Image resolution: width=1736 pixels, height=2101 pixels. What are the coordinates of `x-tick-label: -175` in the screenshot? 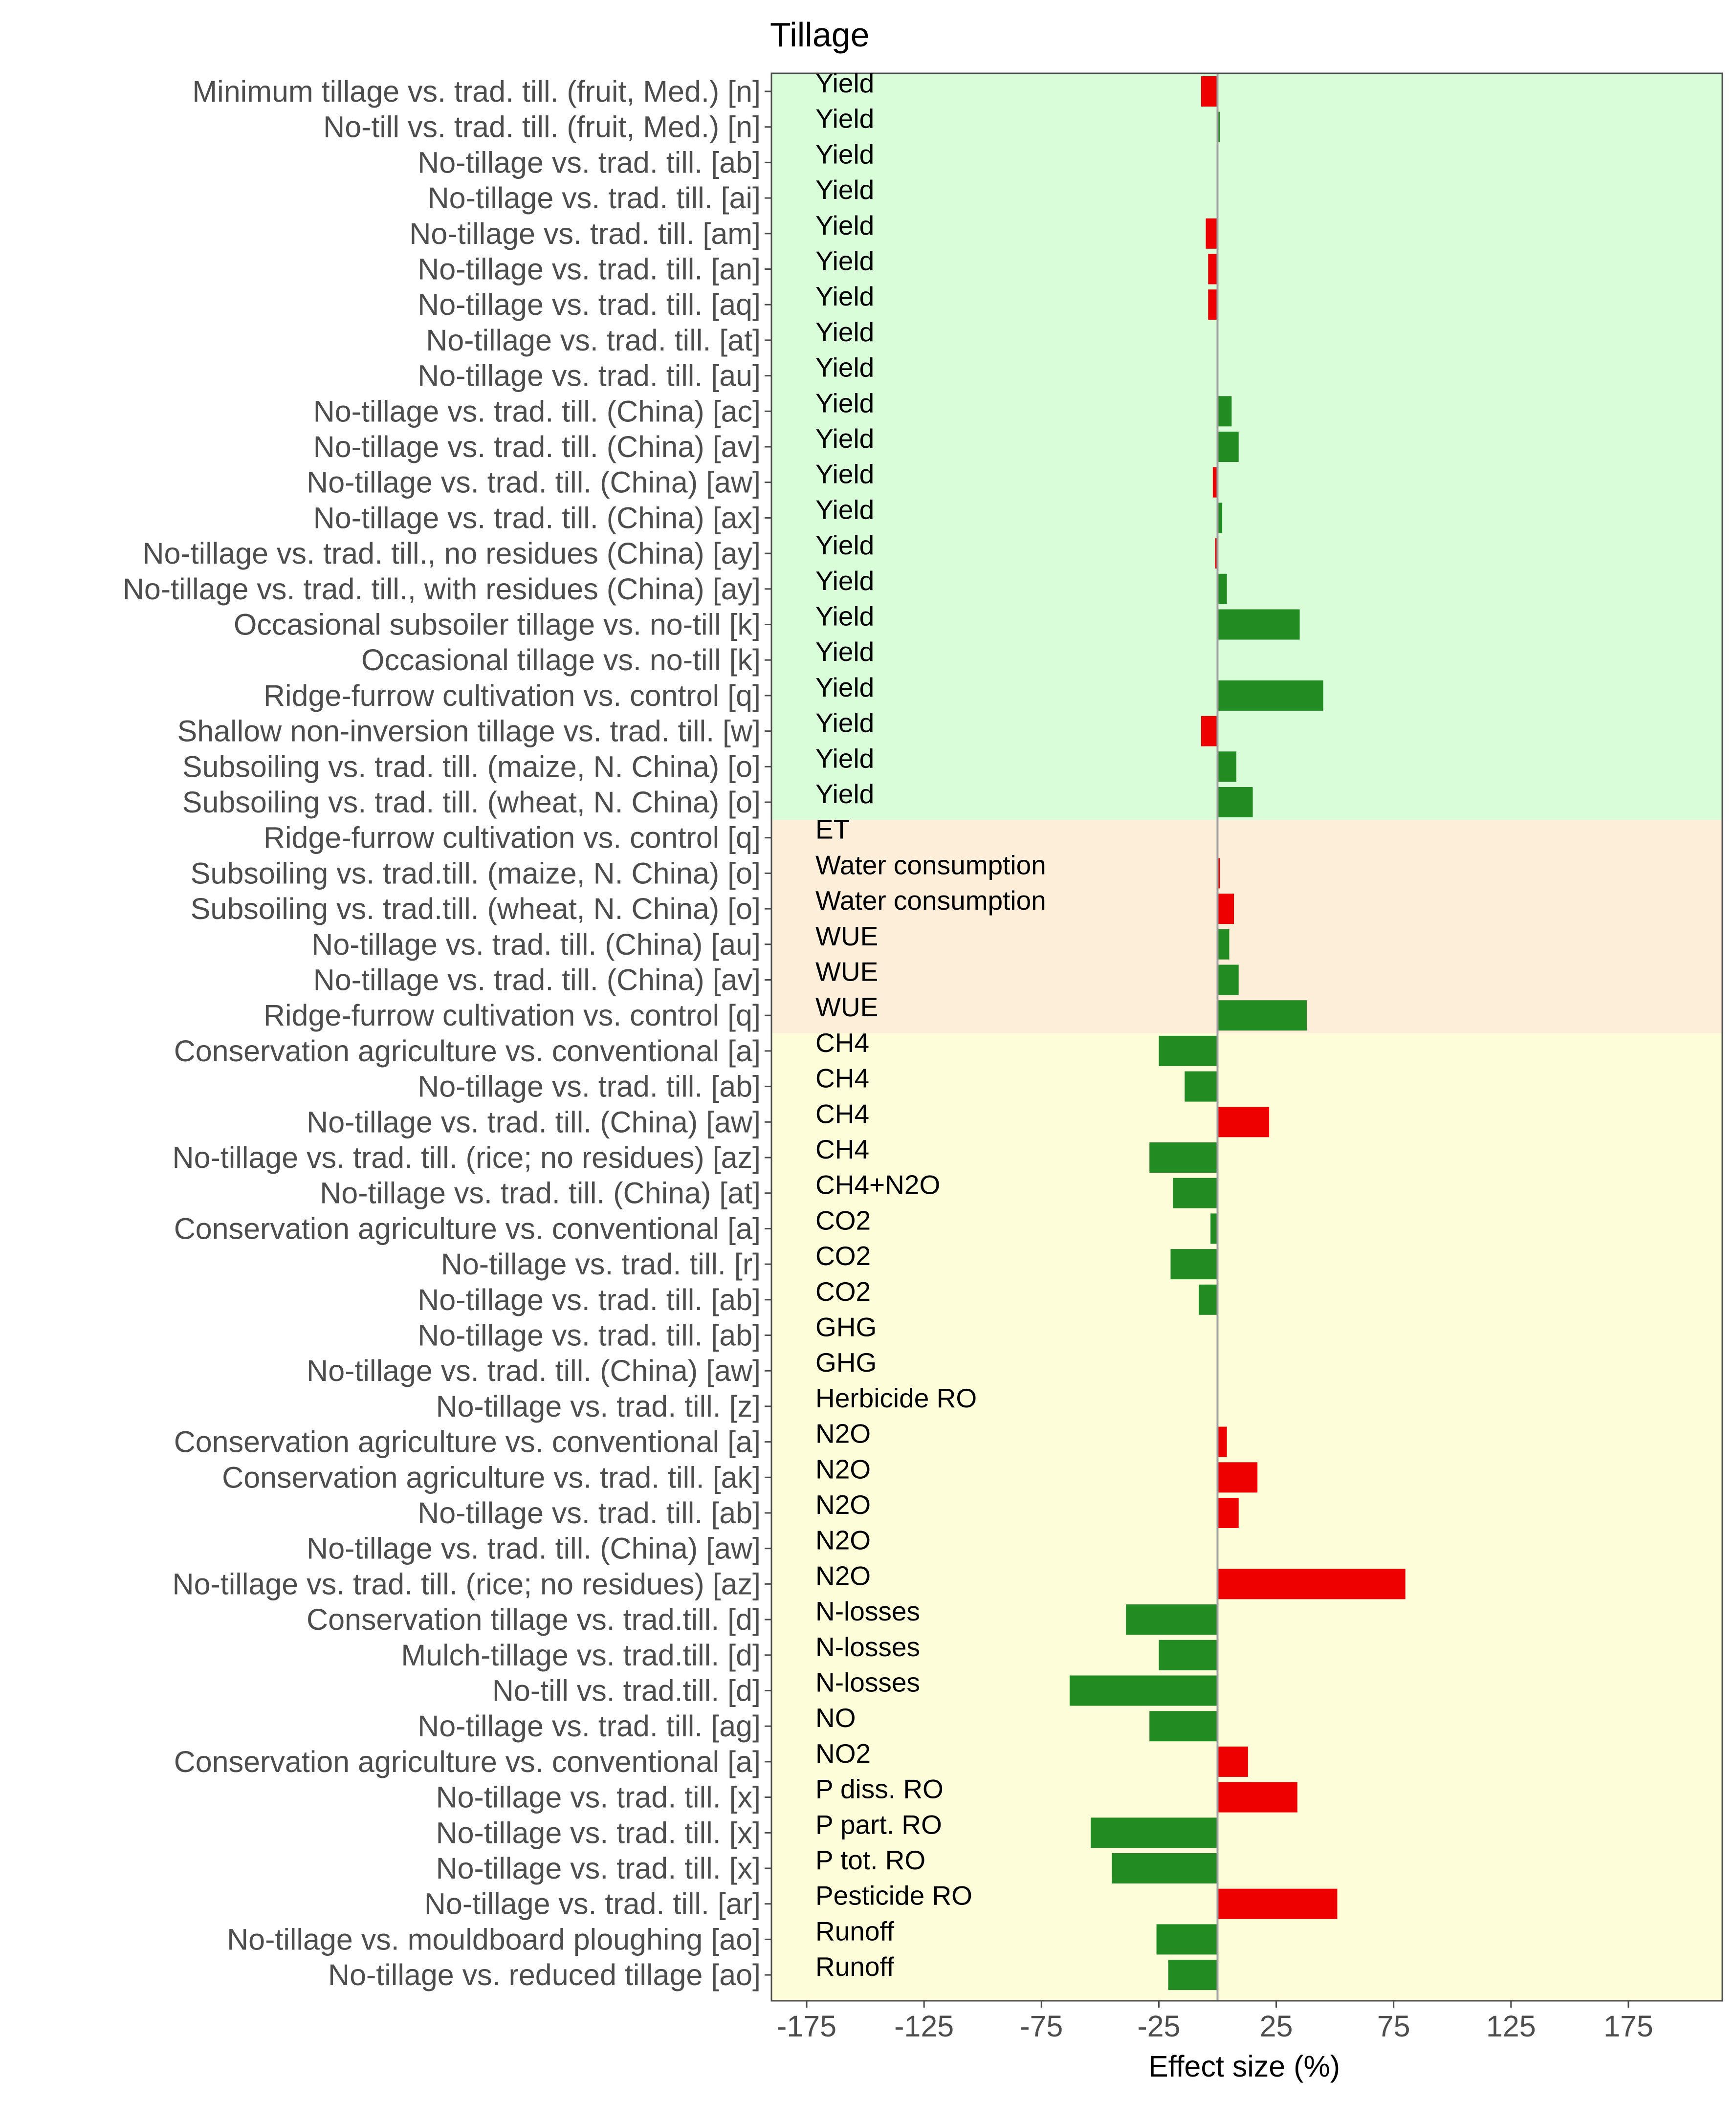 It's located at (807, 2026).